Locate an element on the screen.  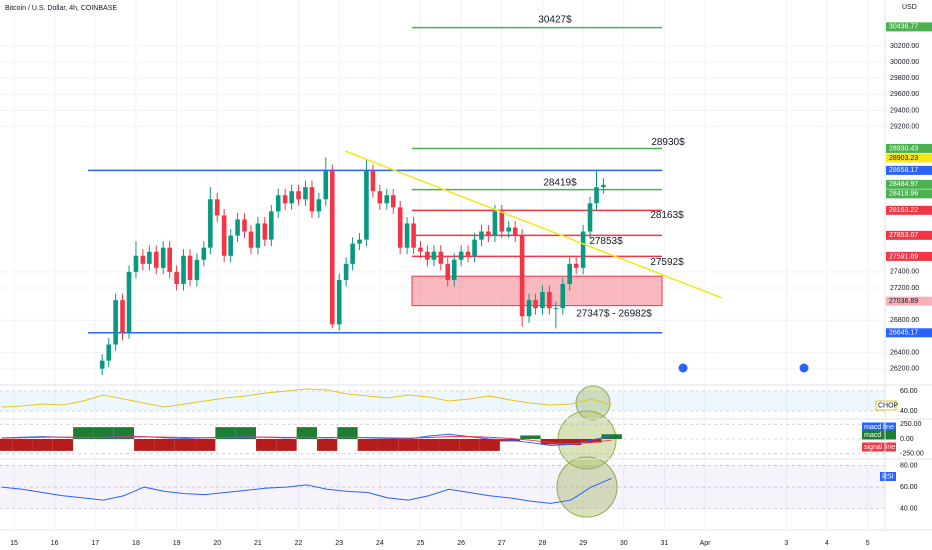
macd-tag-label: macd is located at coordinates (872, 435).